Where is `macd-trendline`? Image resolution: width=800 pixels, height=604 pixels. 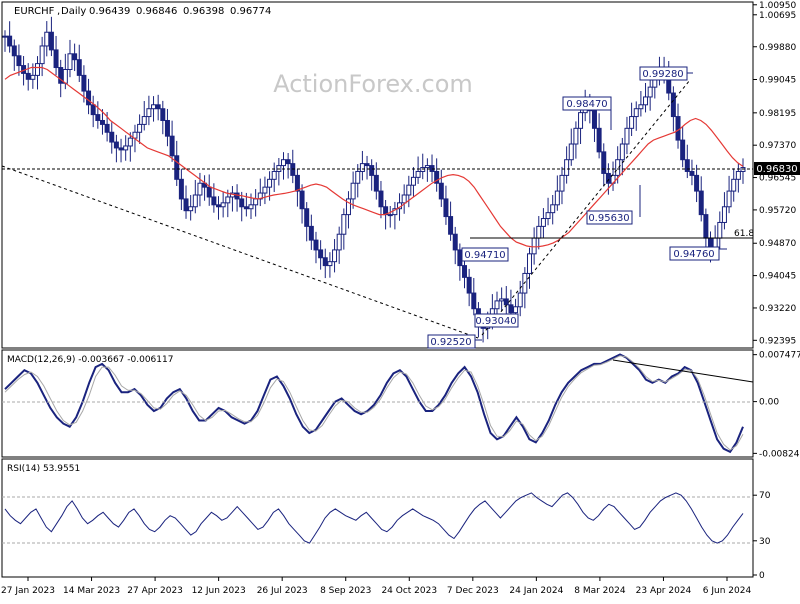
macd-trendline is located at coordinates (683, 371).